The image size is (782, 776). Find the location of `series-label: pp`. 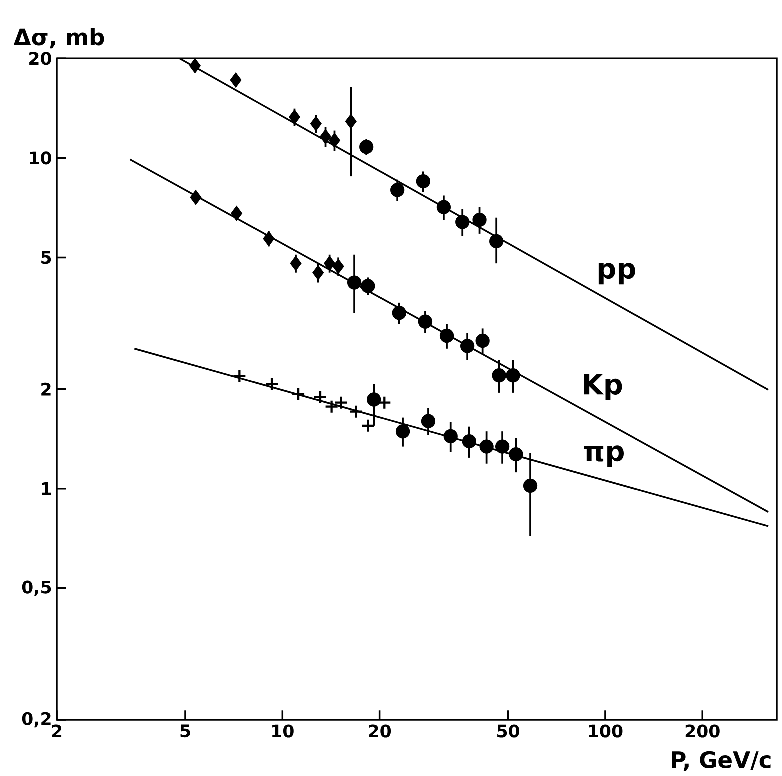

series-label: pp is located at coordinates (617, 274).